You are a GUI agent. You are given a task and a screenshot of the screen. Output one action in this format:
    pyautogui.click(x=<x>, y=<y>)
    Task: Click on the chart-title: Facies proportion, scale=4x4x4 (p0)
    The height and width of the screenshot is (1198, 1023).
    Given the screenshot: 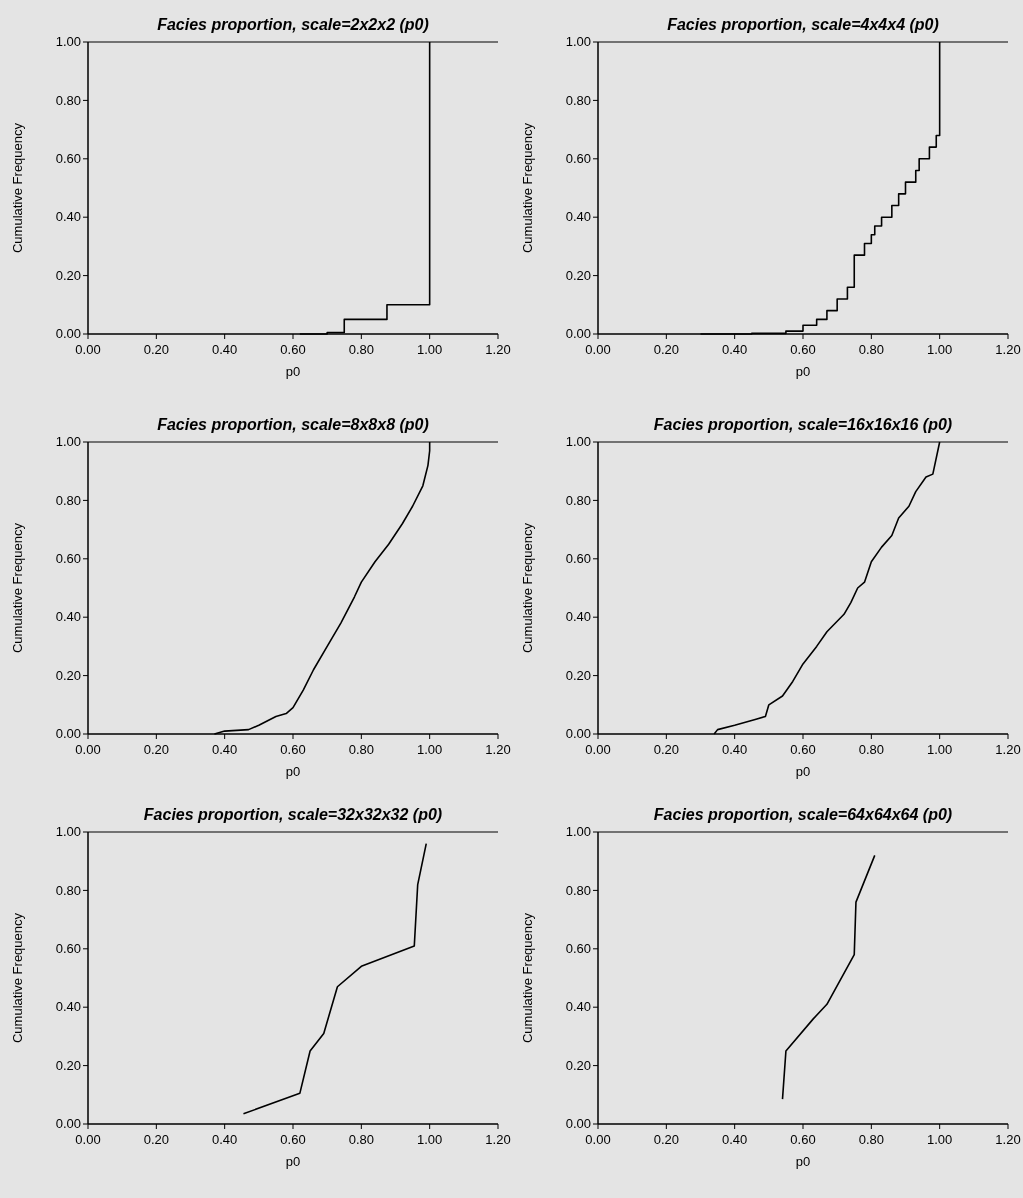 What is the action you would take?
    pyautogui.click(x=803, y=24)
    